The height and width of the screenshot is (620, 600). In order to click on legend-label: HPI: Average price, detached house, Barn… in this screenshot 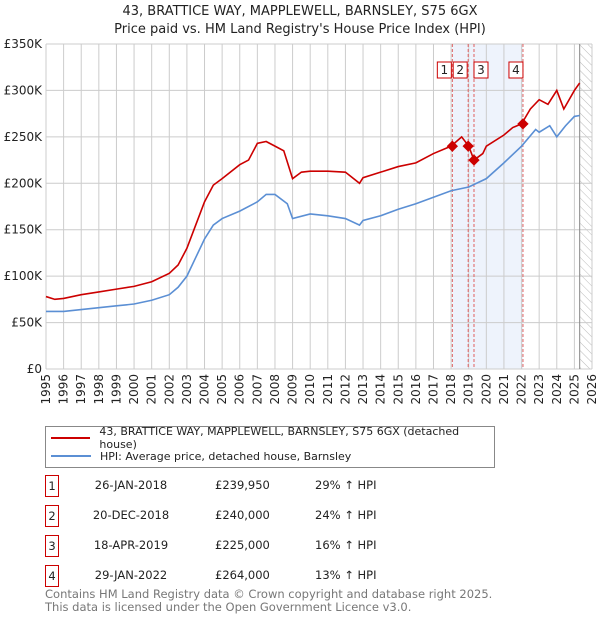, I will do `click(226, 456)`.